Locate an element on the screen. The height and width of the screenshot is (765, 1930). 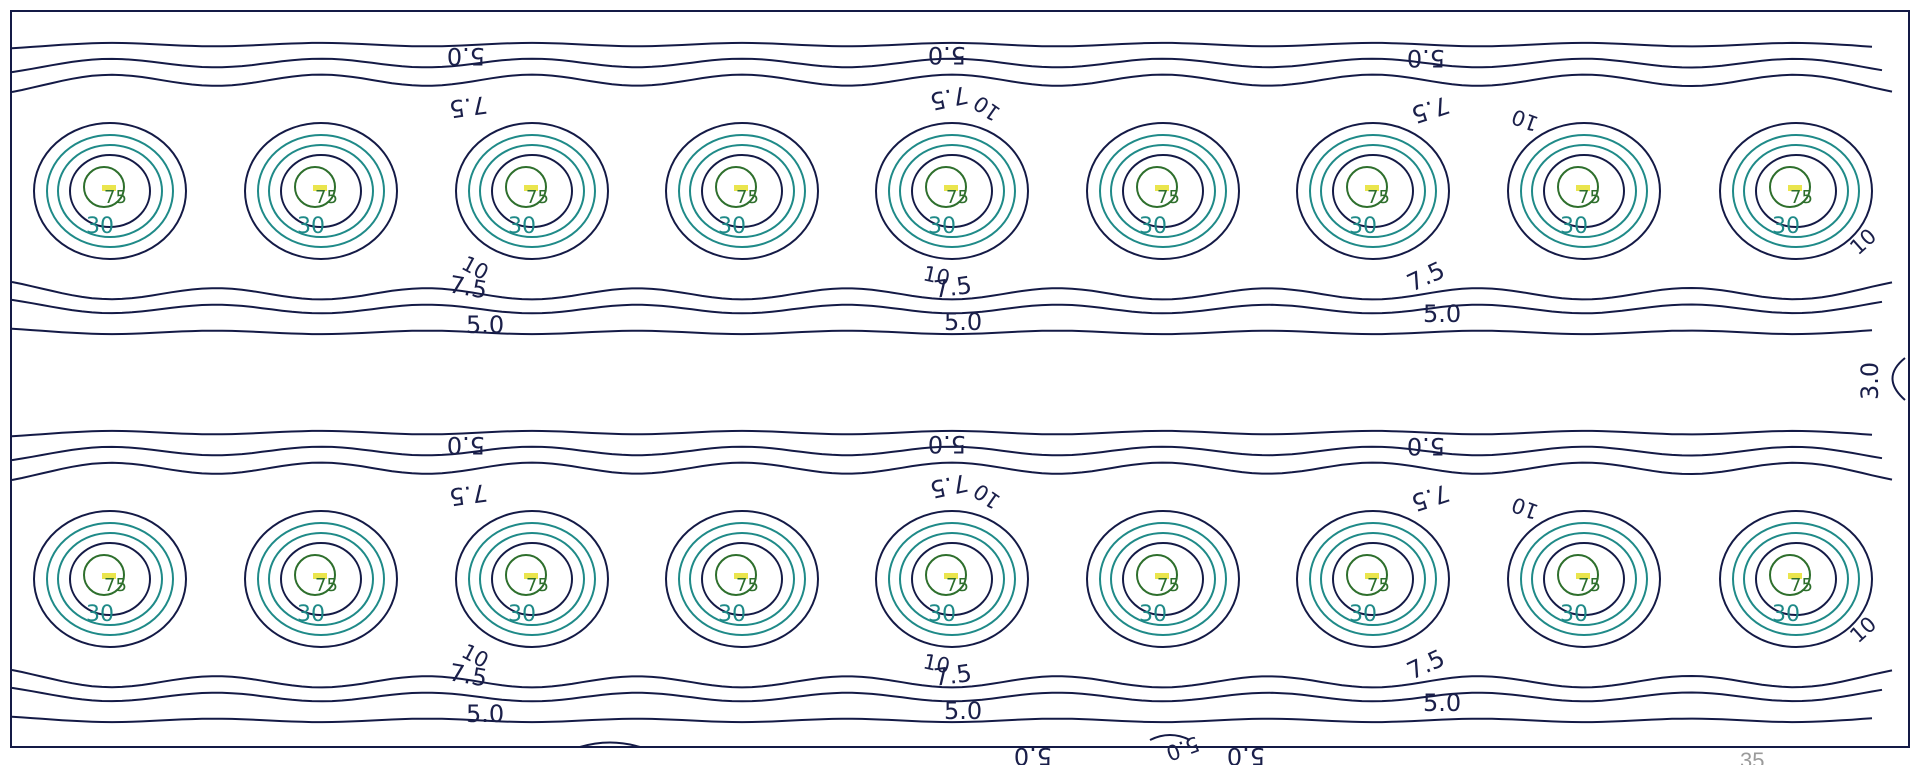
band-1-luminaire-3-peak-label: 75 is located at coordinates (537, 197).